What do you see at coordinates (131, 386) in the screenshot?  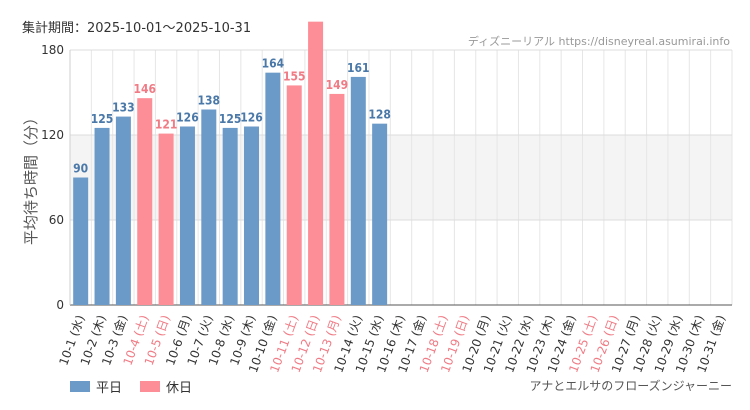 I see `legend: 平日 休日` at bounding box center [131, 386].